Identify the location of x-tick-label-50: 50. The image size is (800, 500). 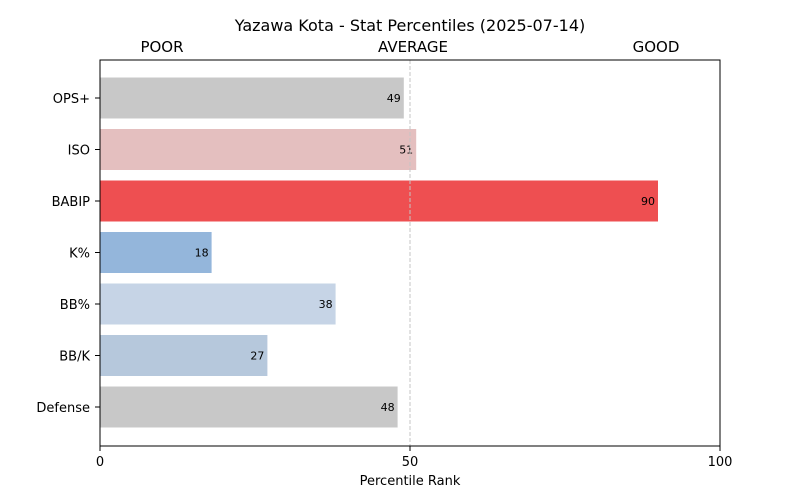
(410, 462).